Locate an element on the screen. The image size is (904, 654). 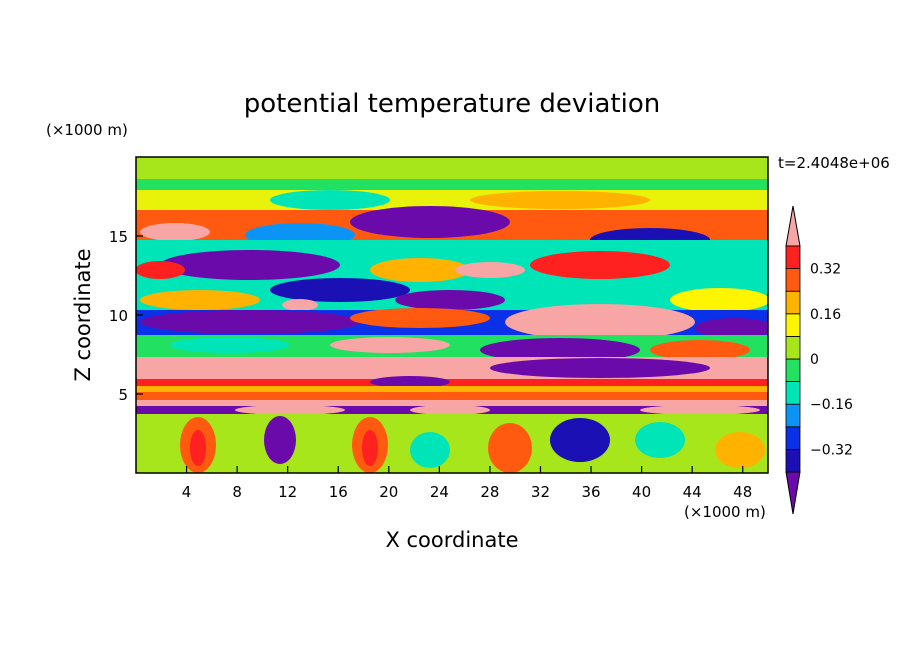
colorbar-label: −0.16 is located at coordinates (831, 405).